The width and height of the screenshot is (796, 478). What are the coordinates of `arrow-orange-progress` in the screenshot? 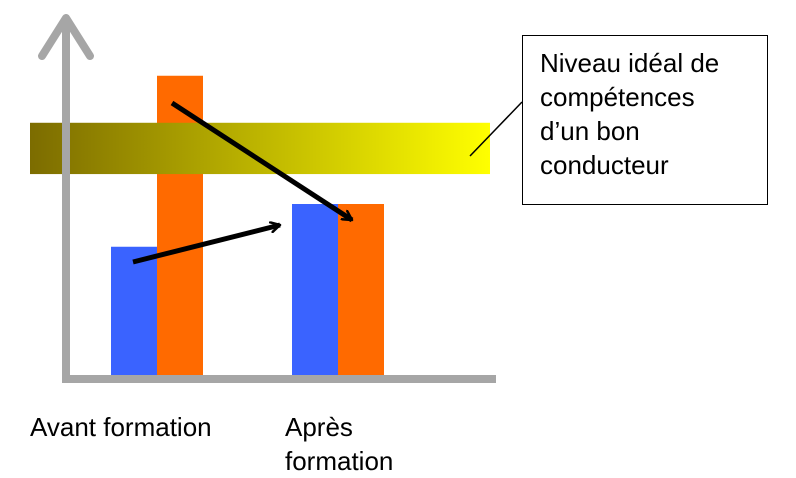 It's located at (262, 161).